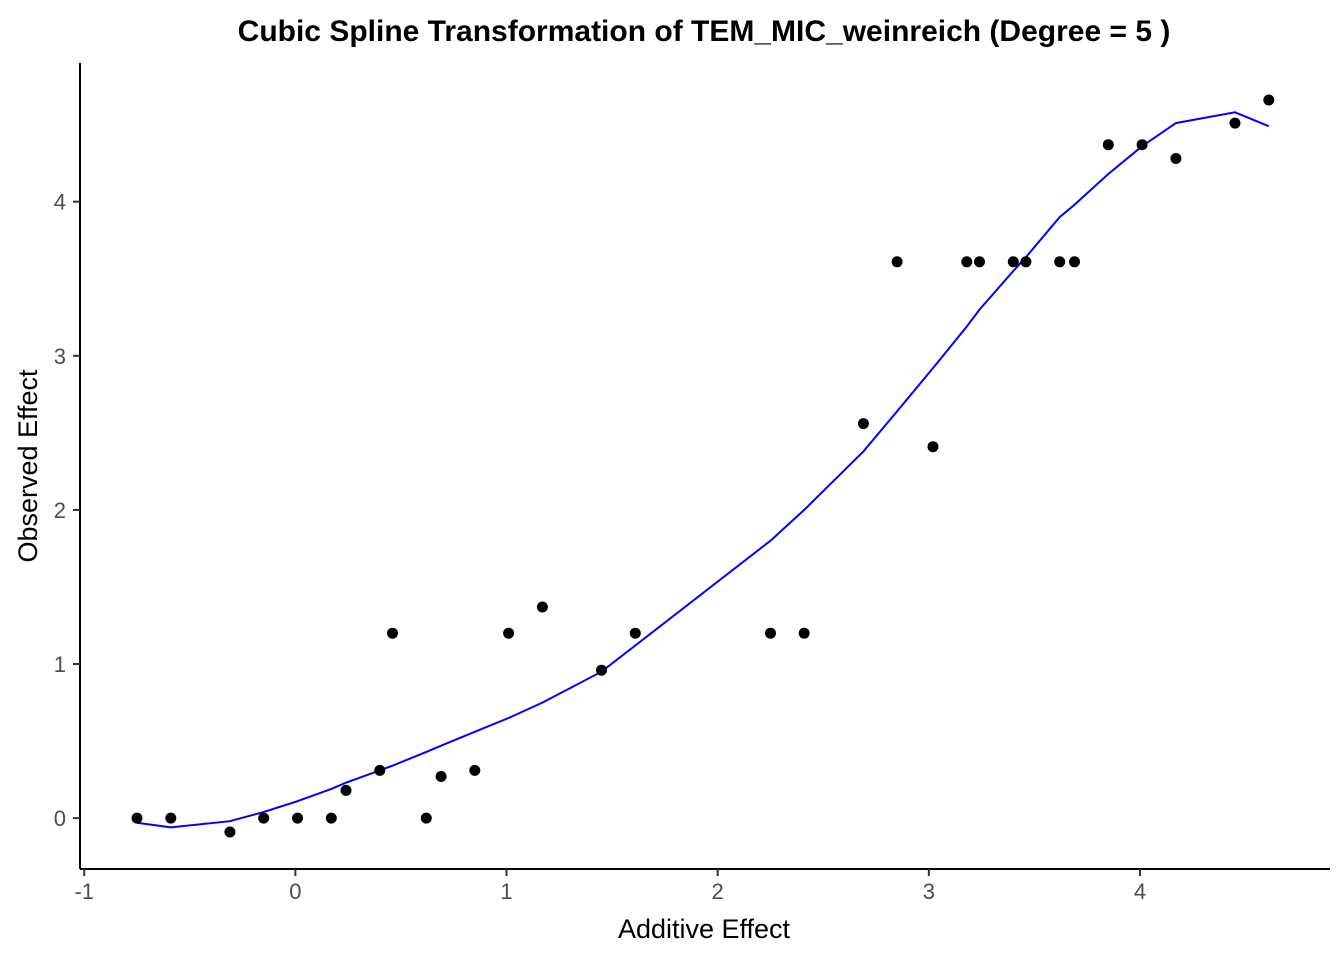 This screenshot has width=1344, height=965. Describe the element at coordinates (60, 664) in the screenshot. I see `y-tick-label: 1` at that location.